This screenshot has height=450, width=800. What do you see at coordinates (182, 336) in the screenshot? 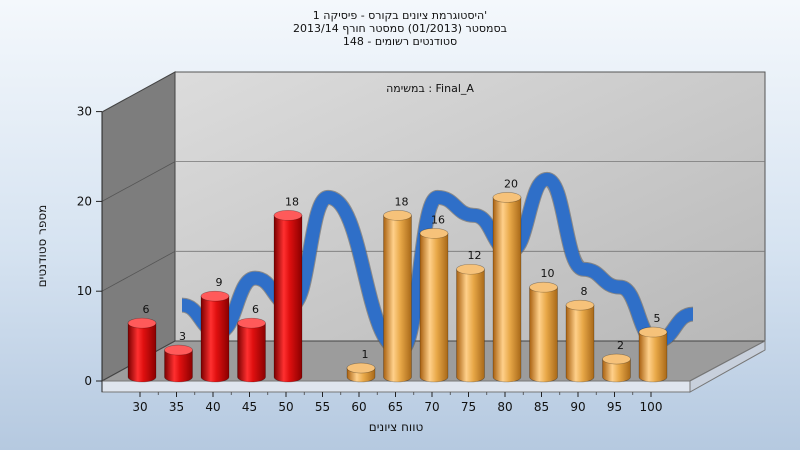
I see `bar-value-label: 3` at bounding box center [182, 336].